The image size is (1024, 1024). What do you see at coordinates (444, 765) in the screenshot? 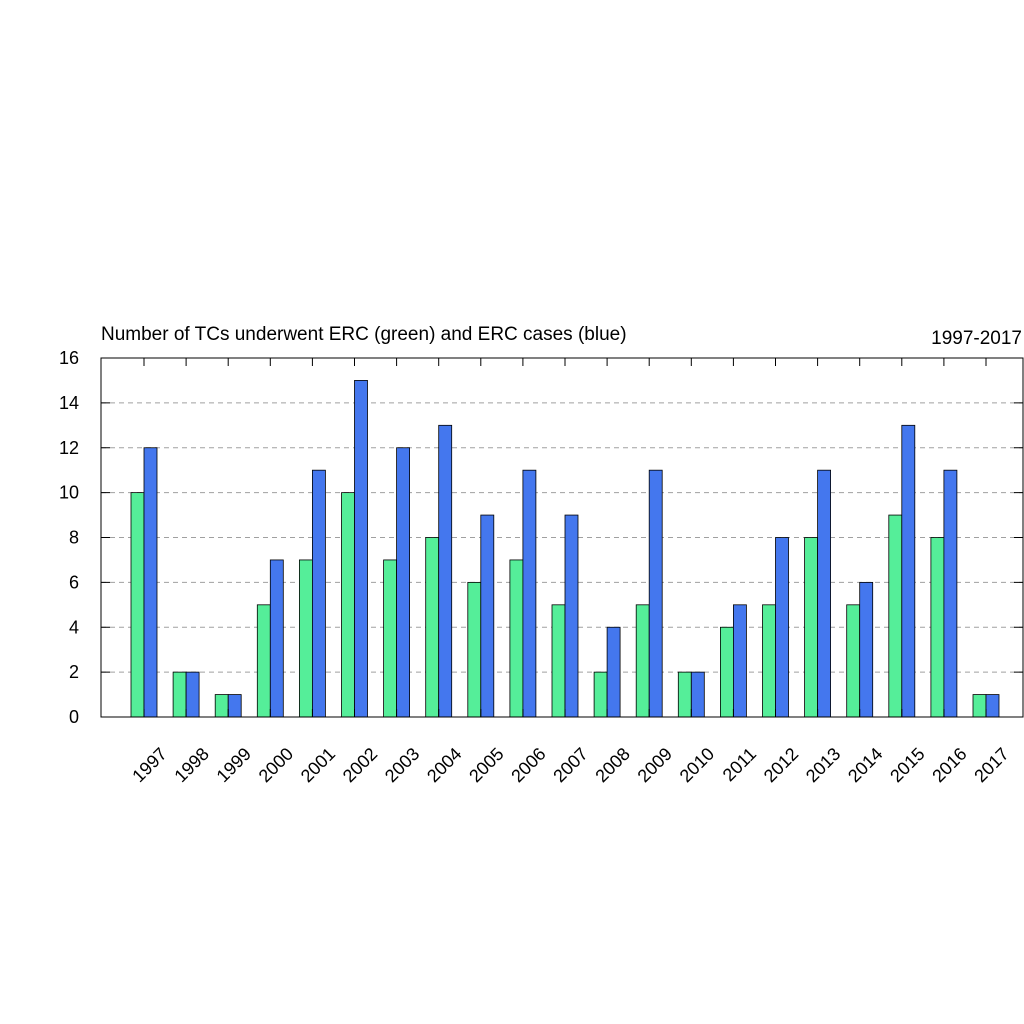
I see `x-tick-label: 2004` at bounding box center [444, 765].